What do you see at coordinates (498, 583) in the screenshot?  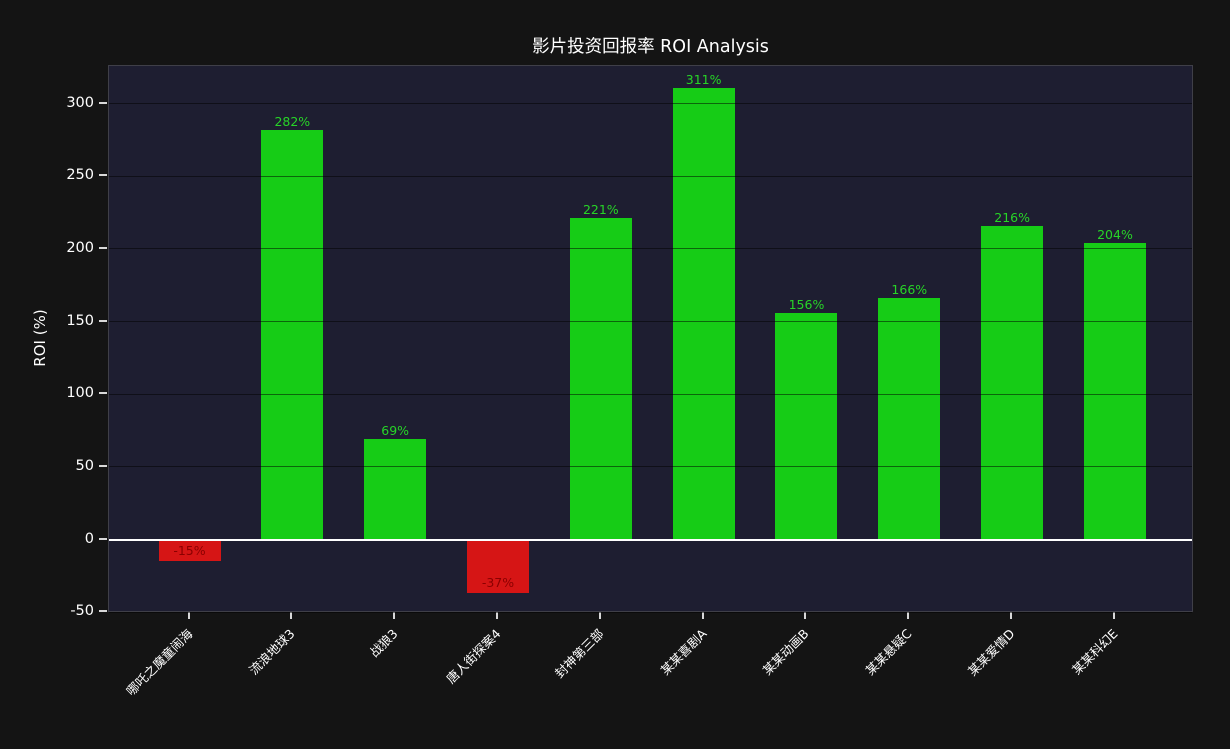 I see `bar-value-label: -37%` at bounding box center [498, 583].